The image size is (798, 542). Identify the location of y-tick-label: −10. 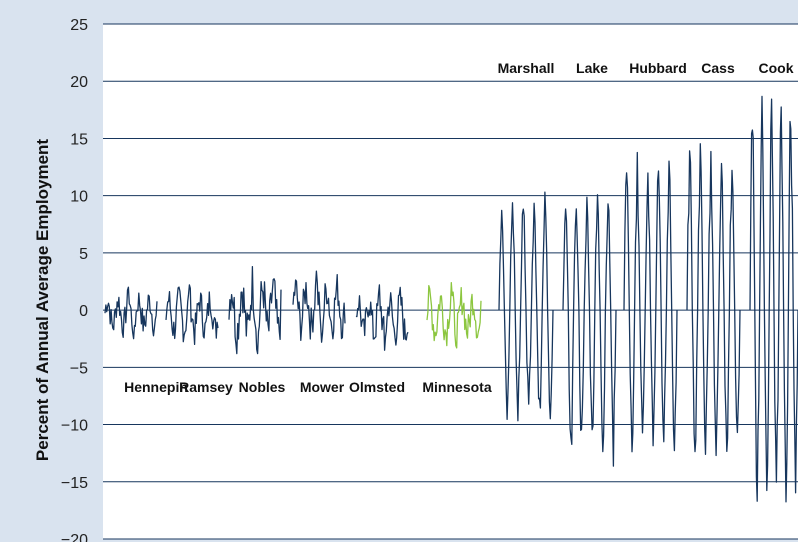
(74, 426).